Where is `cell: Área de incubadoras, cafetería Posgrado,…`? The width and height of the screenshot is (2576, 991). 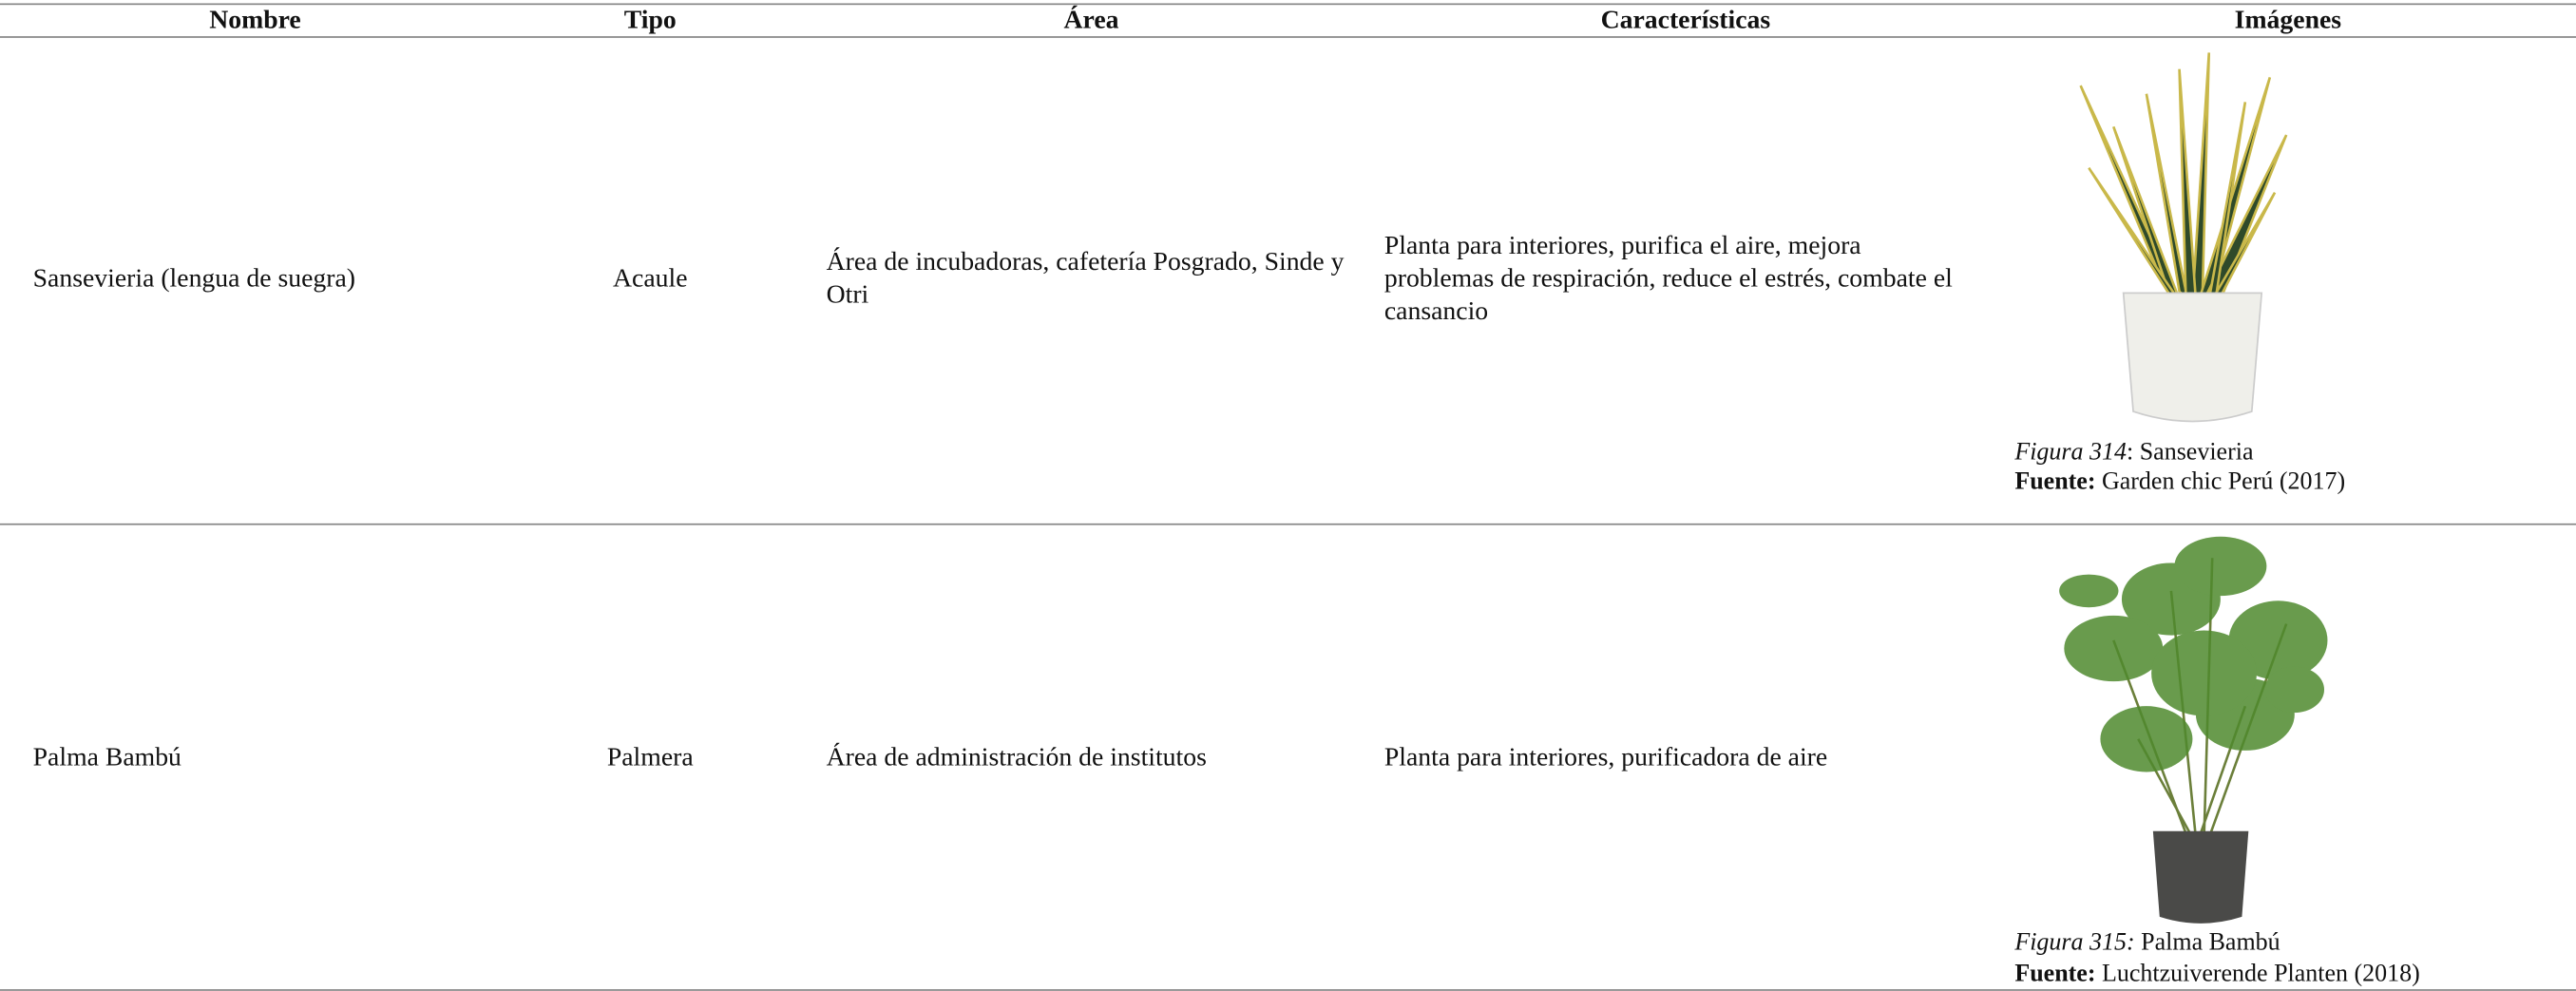
cell: Área de incubadoras, cafetería Posgrado,… is located at coordinates (1085, 279).